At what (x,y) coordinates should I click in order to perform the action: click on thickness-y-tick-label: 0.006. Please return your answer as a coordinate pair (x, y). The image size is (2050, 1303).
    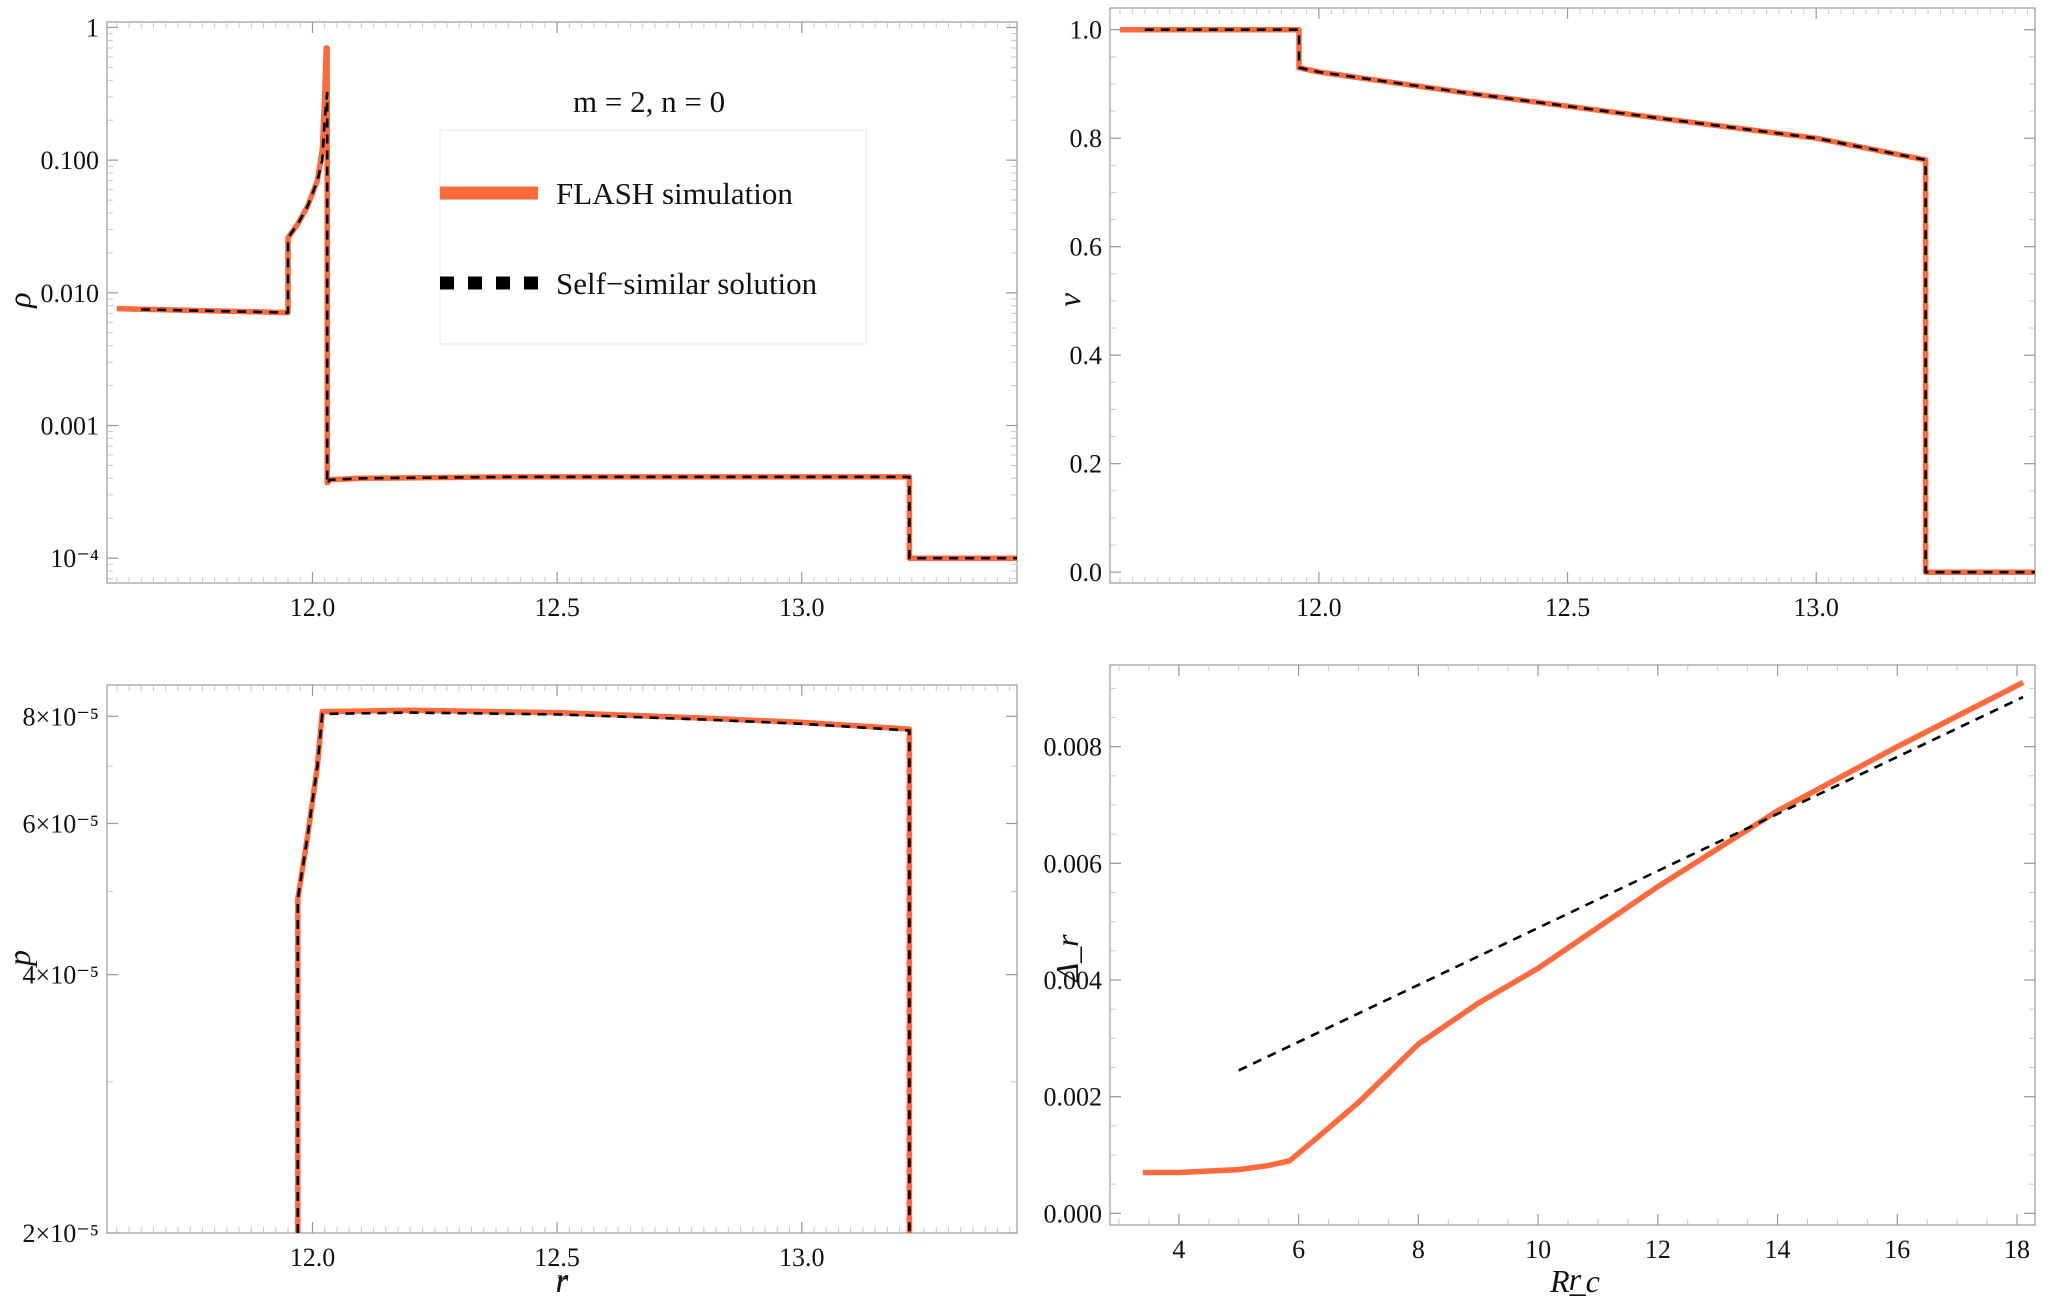
    Looking at the image, I should click on (1073, 863).